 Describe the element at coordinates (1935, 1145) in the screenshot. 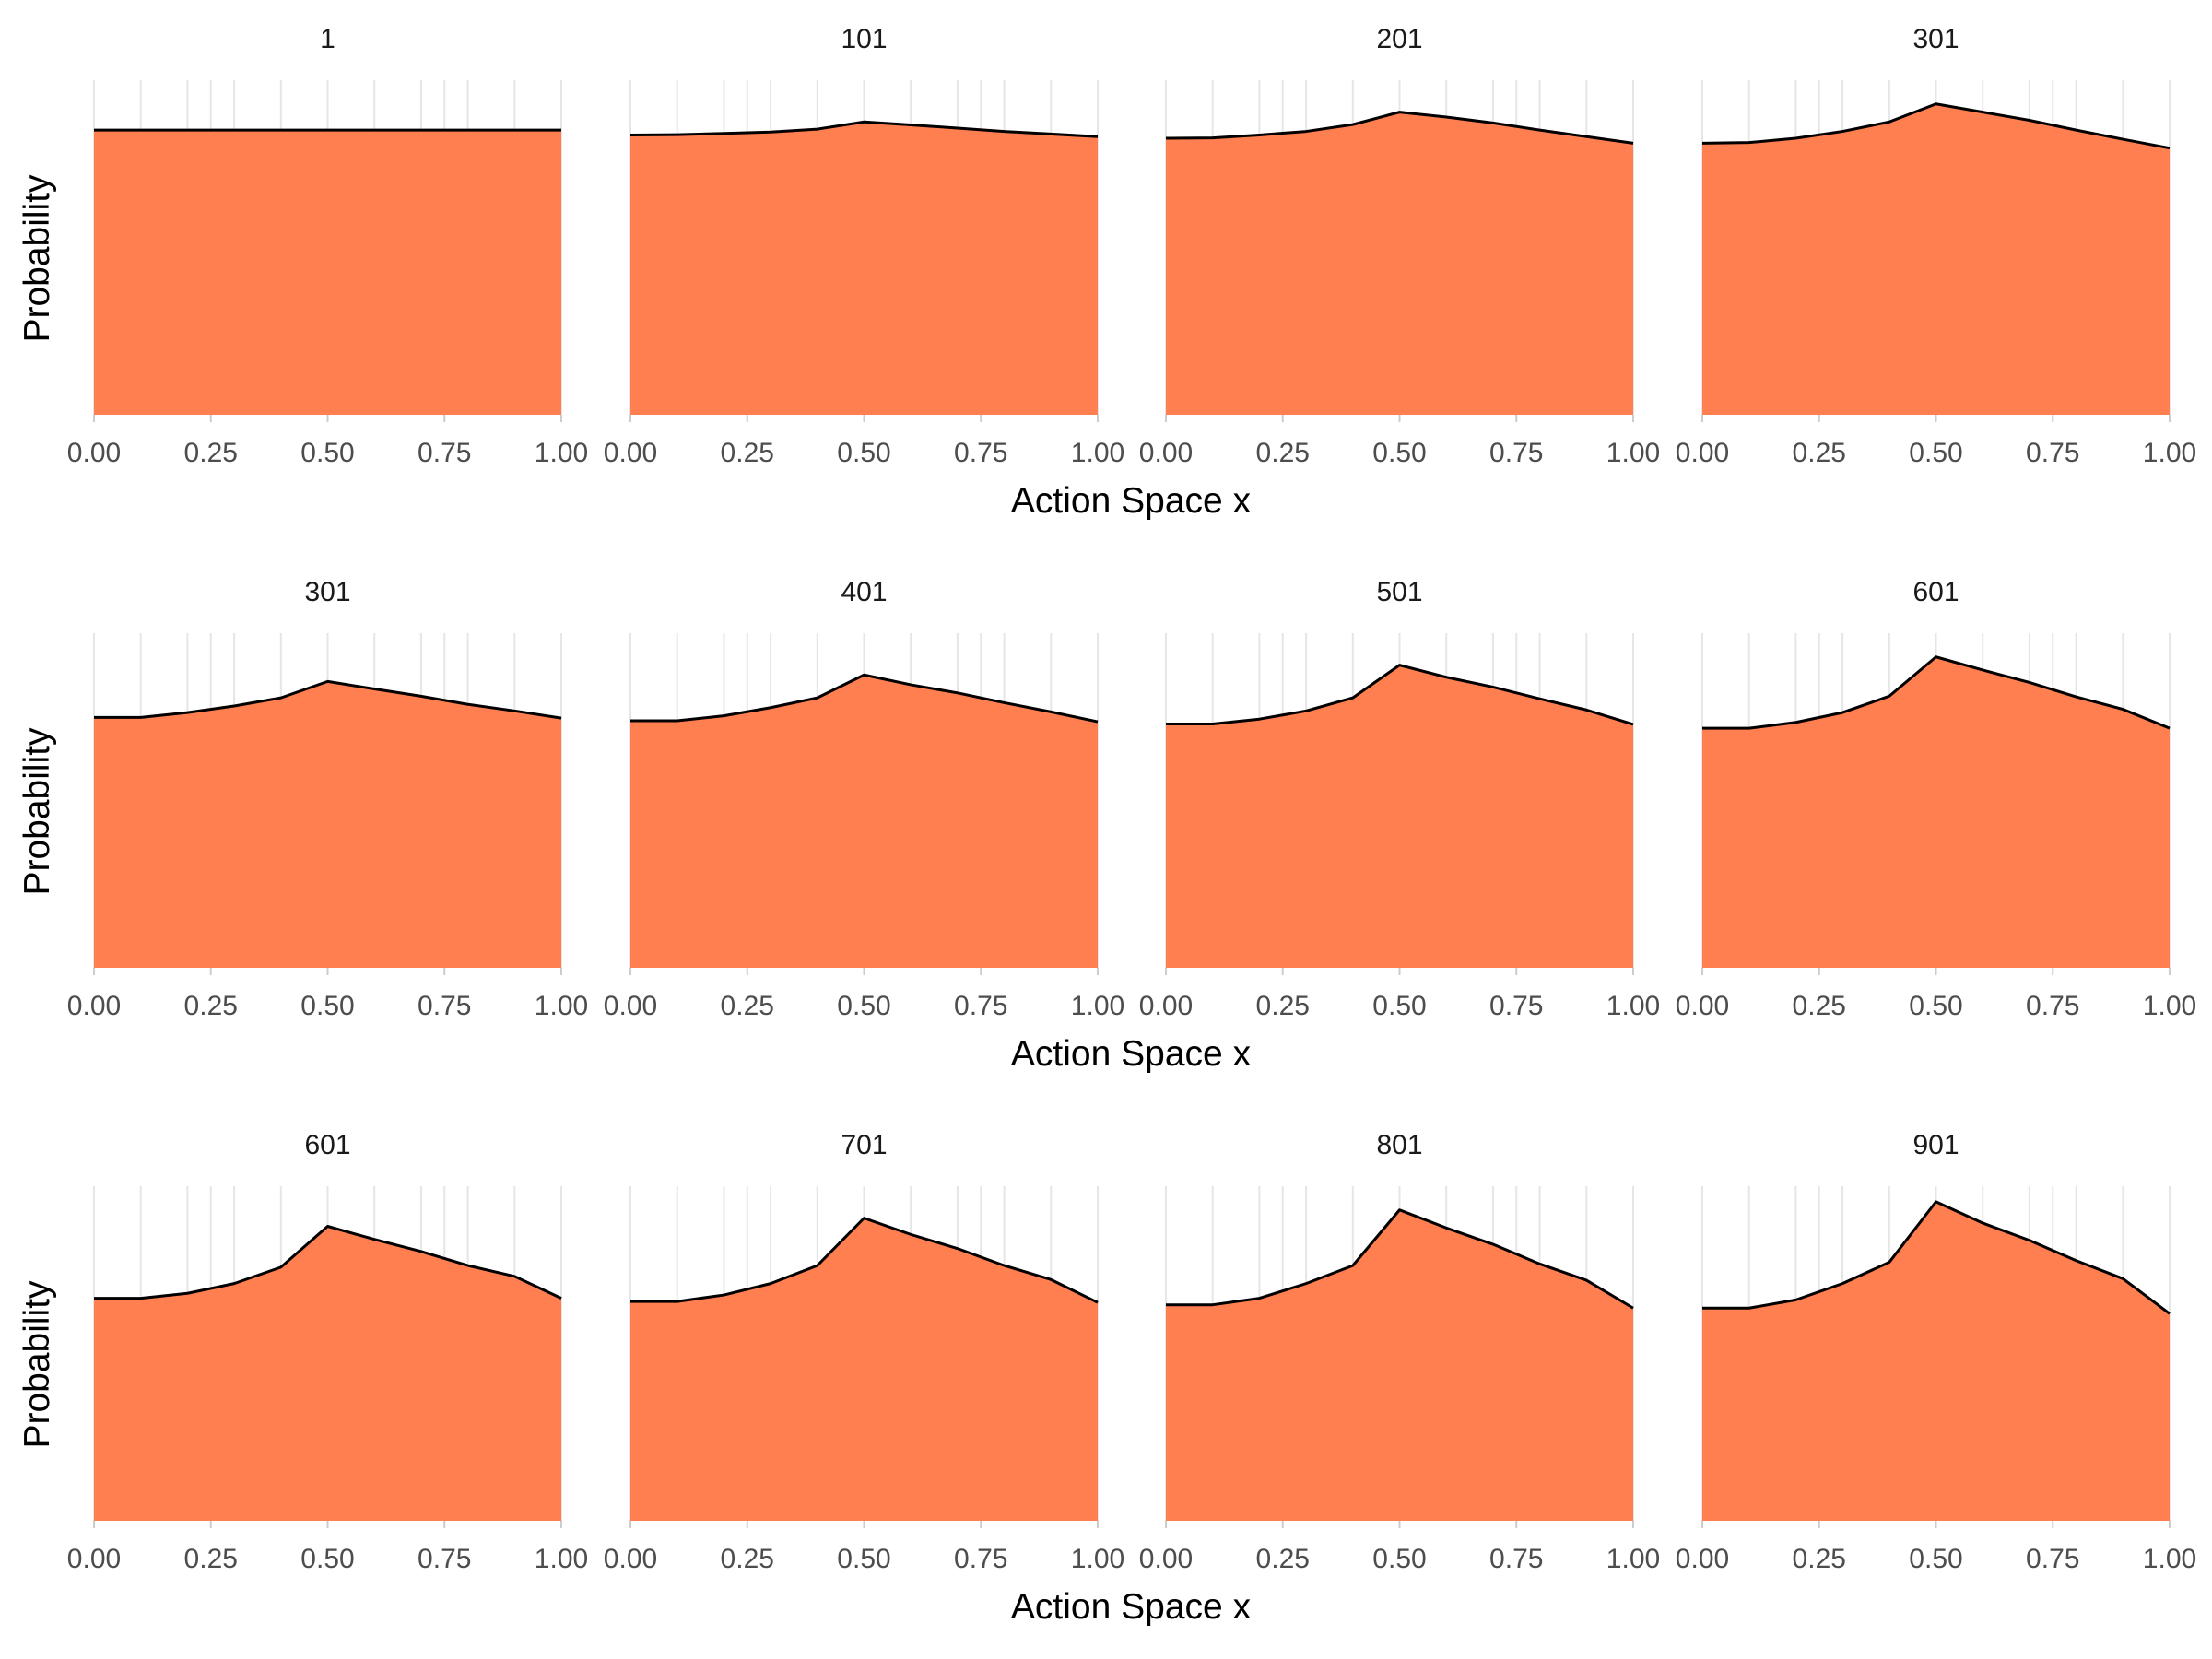

I see `facet-title: 901` at that location.